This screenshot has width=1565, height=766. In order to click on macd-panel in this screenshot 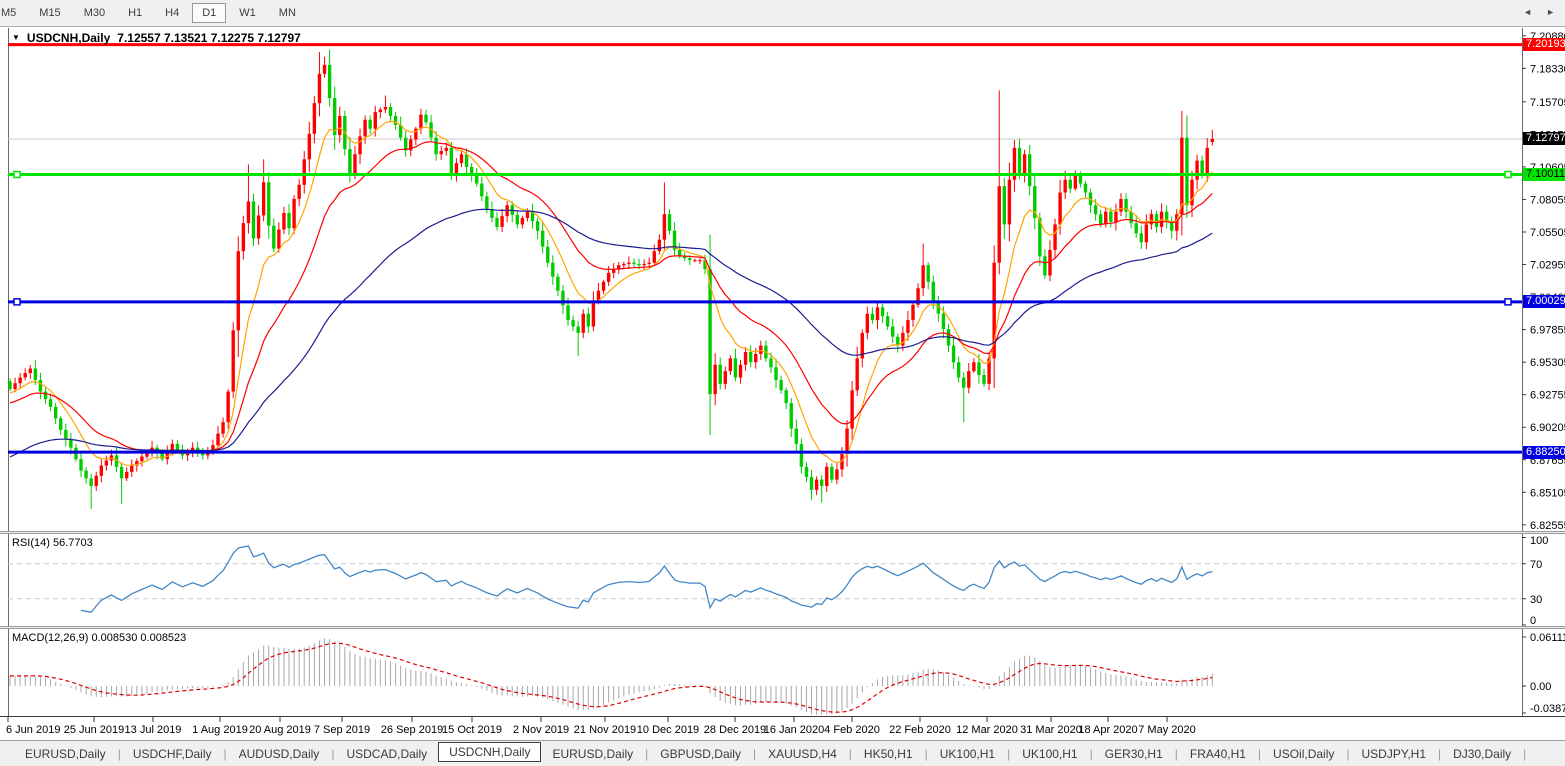, I will do `click(611, 676)`.